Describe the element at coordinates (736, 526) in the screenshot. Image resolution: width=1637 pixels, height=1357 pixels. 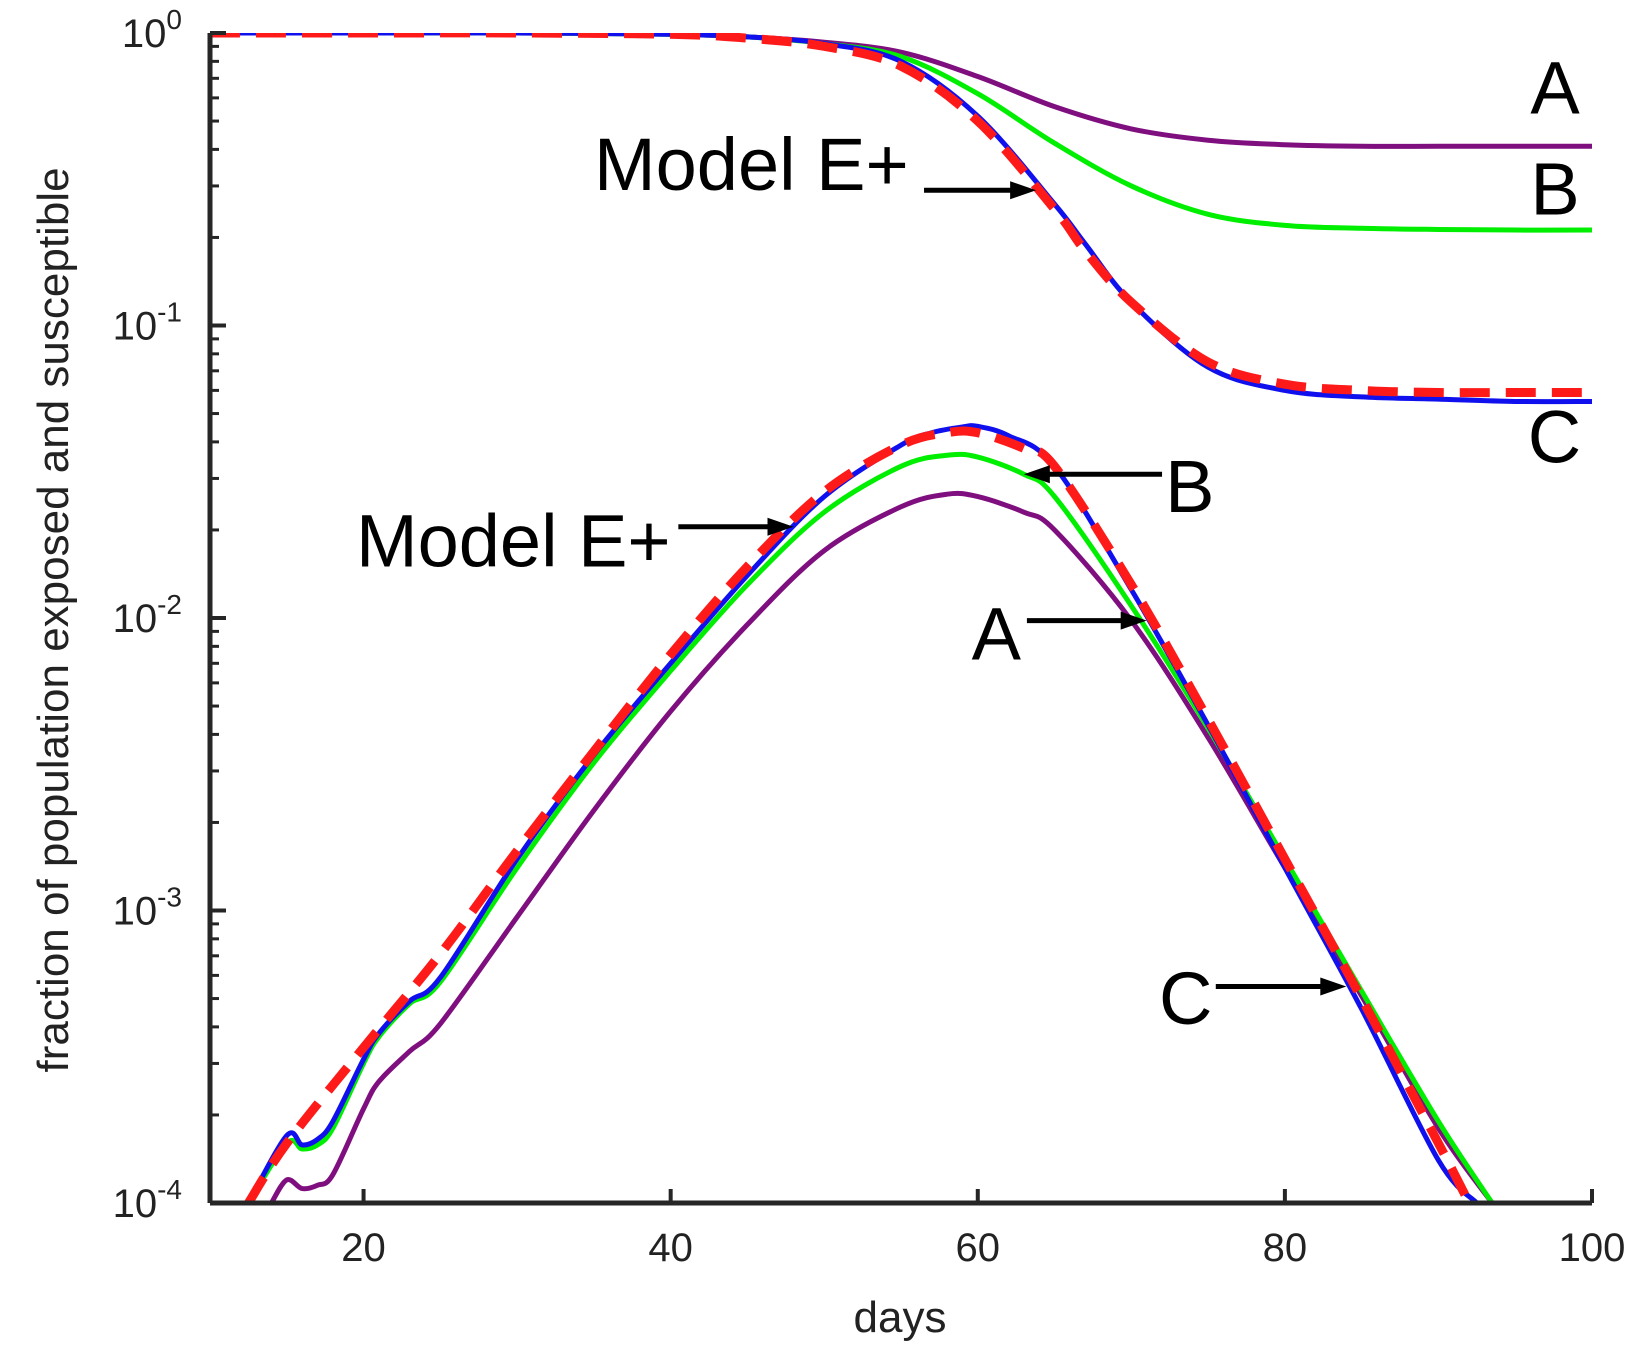
I see `label-bottom-model-arrow` at that location.